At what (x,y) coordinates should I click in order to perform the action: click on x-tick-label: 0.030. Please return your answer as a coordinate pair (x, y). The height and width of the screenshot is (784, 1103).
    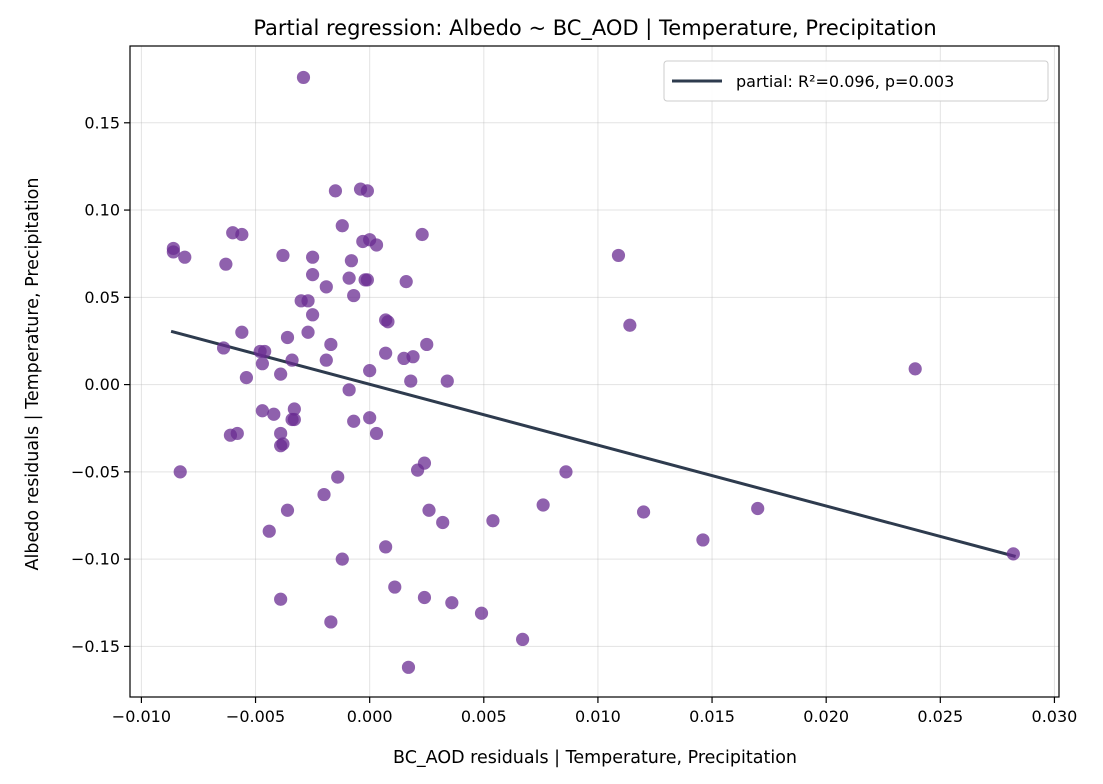
    Looking at the image, I should click on (1055, 716).